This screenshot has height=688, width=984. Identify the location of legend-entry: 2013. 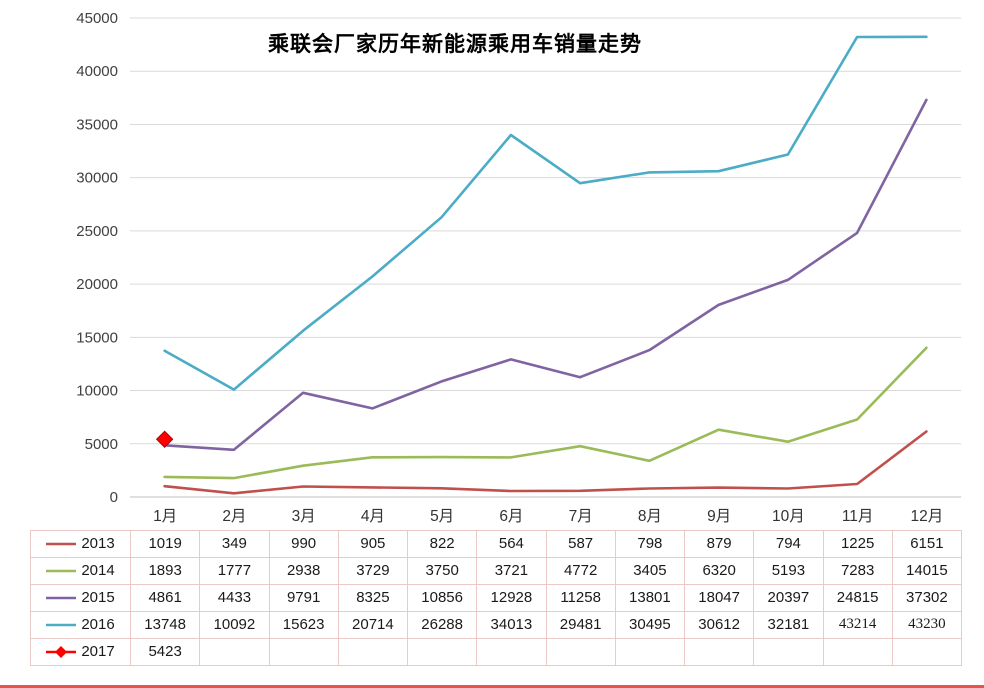
(80, 543).